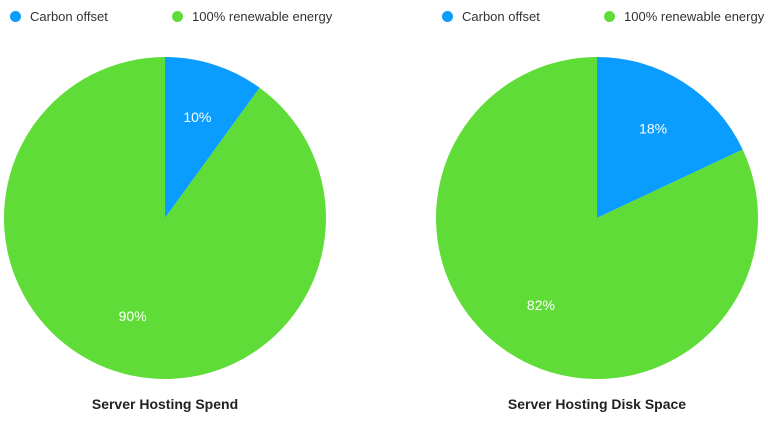 Image resolution: width=768 pixels, height=425 pixels. What do you see at coordinates (197, 117) in the screenshot?
I see `slice-label-carbon-offset: 10%` at bounding box center [197, 117].